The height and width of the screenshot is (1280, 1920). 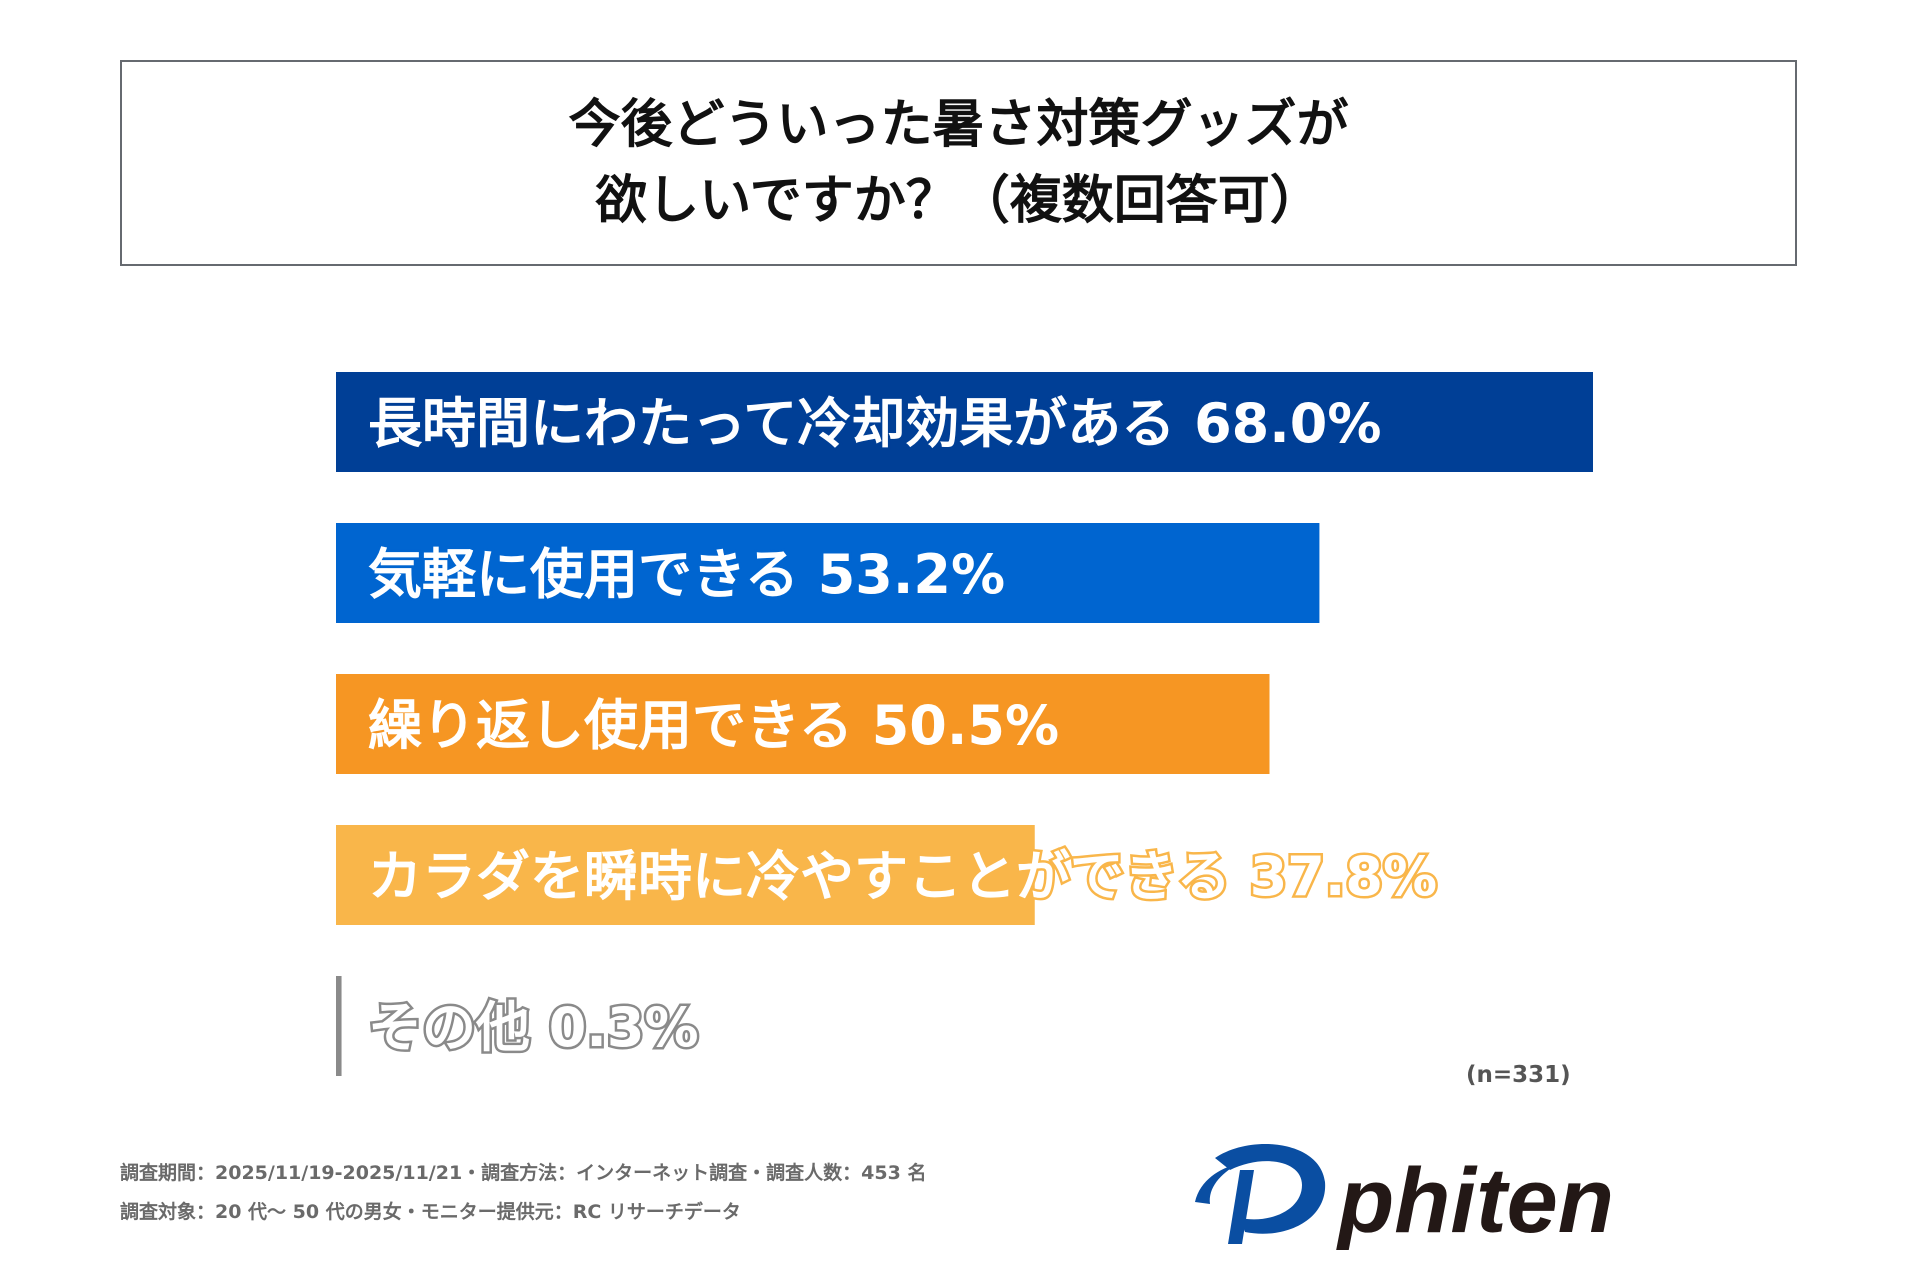 I want to click on bar-label-2: 気軽に使用できる 53.2%, so click(x=686, y=574).